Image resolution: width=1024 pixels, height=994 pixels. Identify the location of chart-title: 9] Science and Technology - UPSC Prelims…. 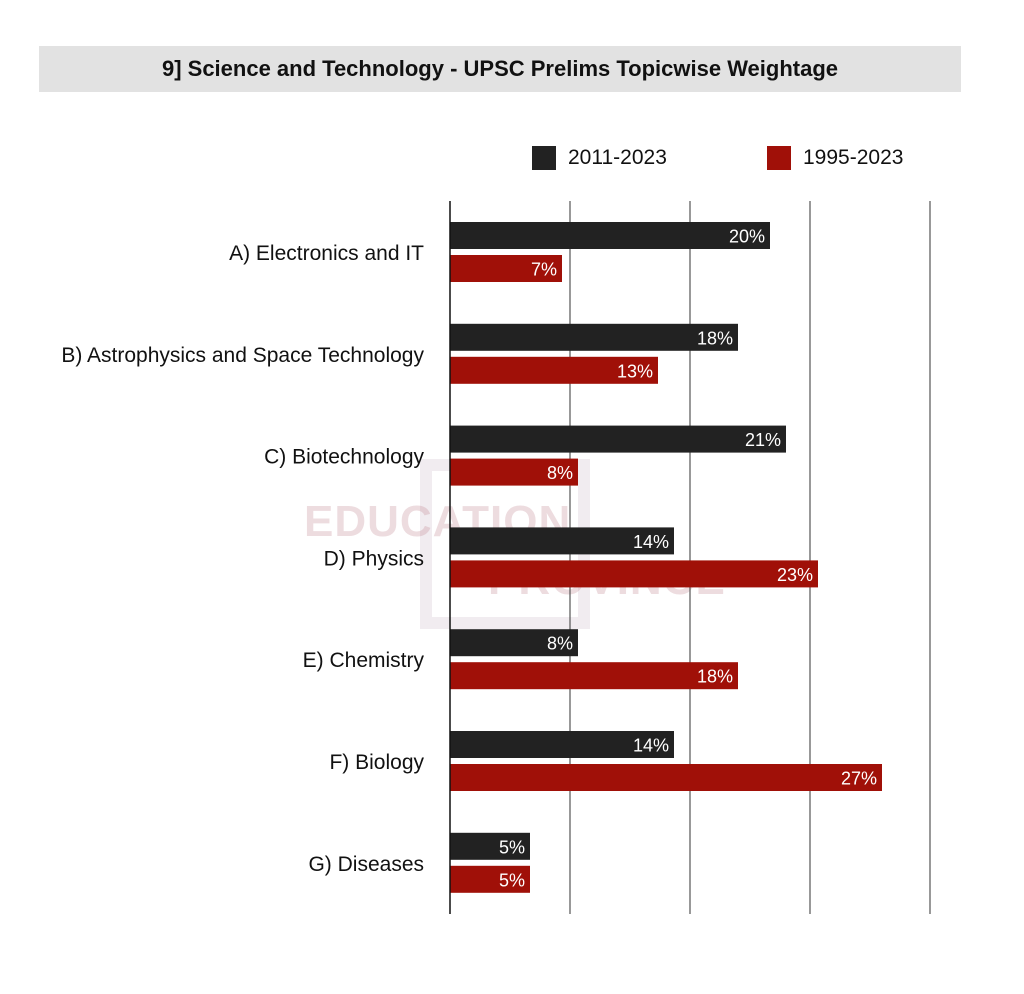
(500, 68).